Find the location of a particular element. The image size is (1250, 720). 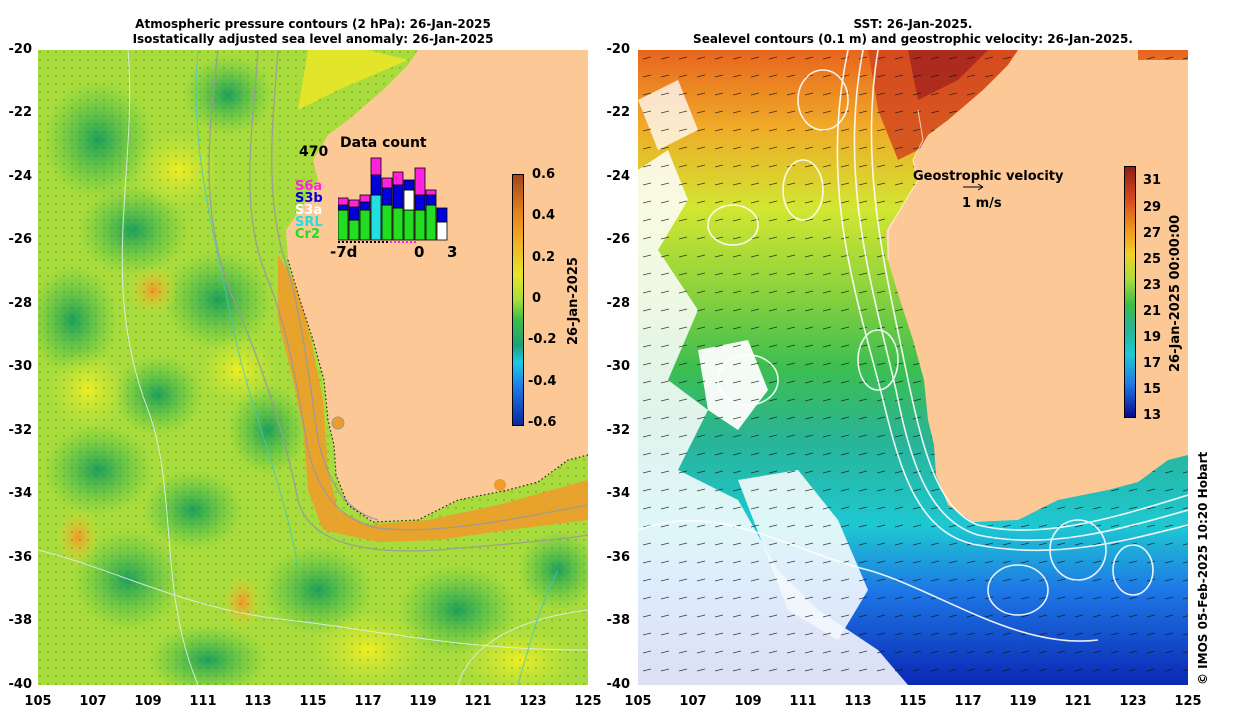

right-ytick: -36 is located at coordinates (618, 557).